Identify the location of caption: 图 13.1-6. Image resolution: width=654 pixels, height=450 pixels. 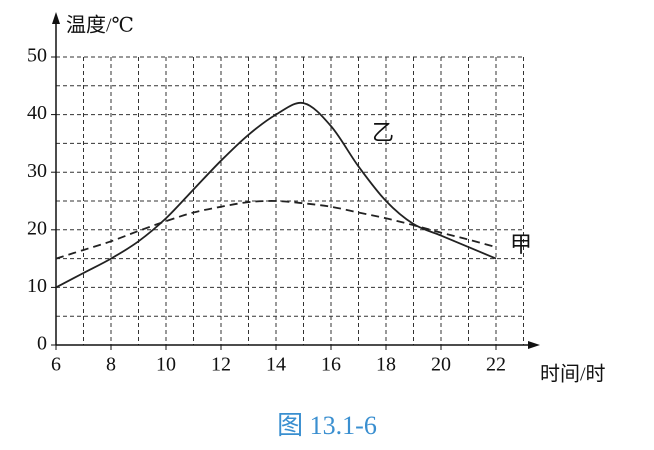
(327, 425).